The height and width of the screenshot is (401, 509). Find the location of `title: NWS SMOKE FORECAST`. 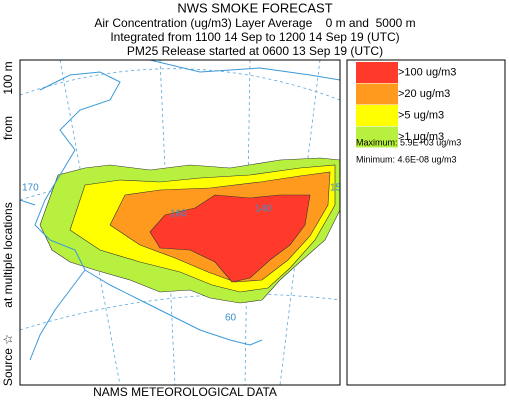

title: NWS SMOKE FORECAST is located at coordinates (254, 7).